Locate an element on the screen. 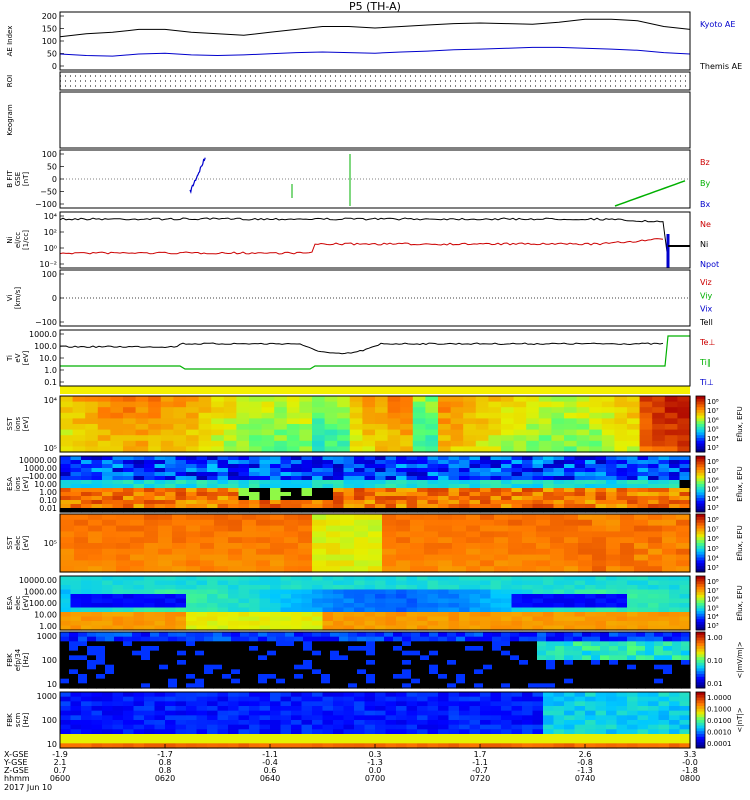  ytick-label-ae: 150 is located at coordinates (49, 29).